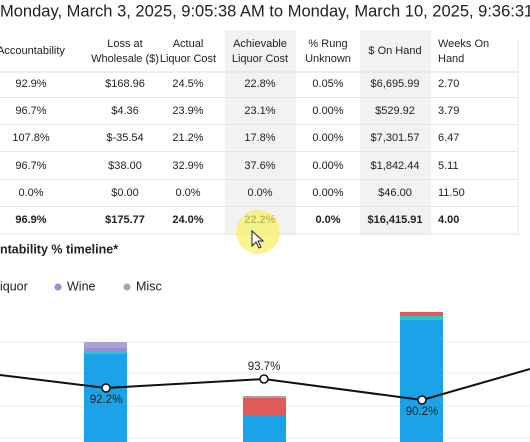  I want to click on data-label: 90.2%, so click(422, 412).